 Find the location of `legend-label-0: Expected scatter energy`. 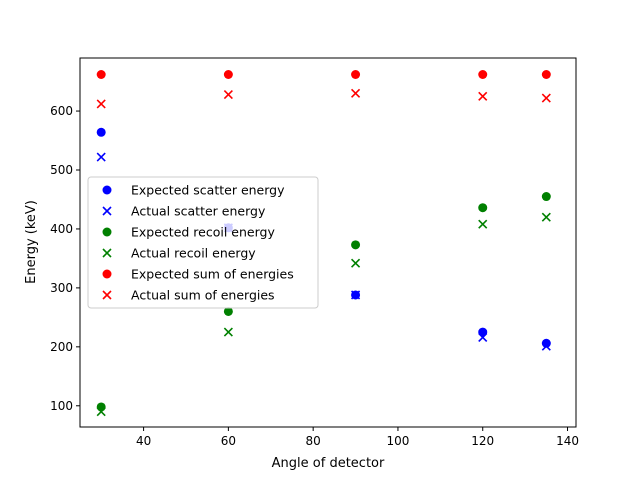

legend-label-0: Expected scatter energy is located at coordinates (208, 190).